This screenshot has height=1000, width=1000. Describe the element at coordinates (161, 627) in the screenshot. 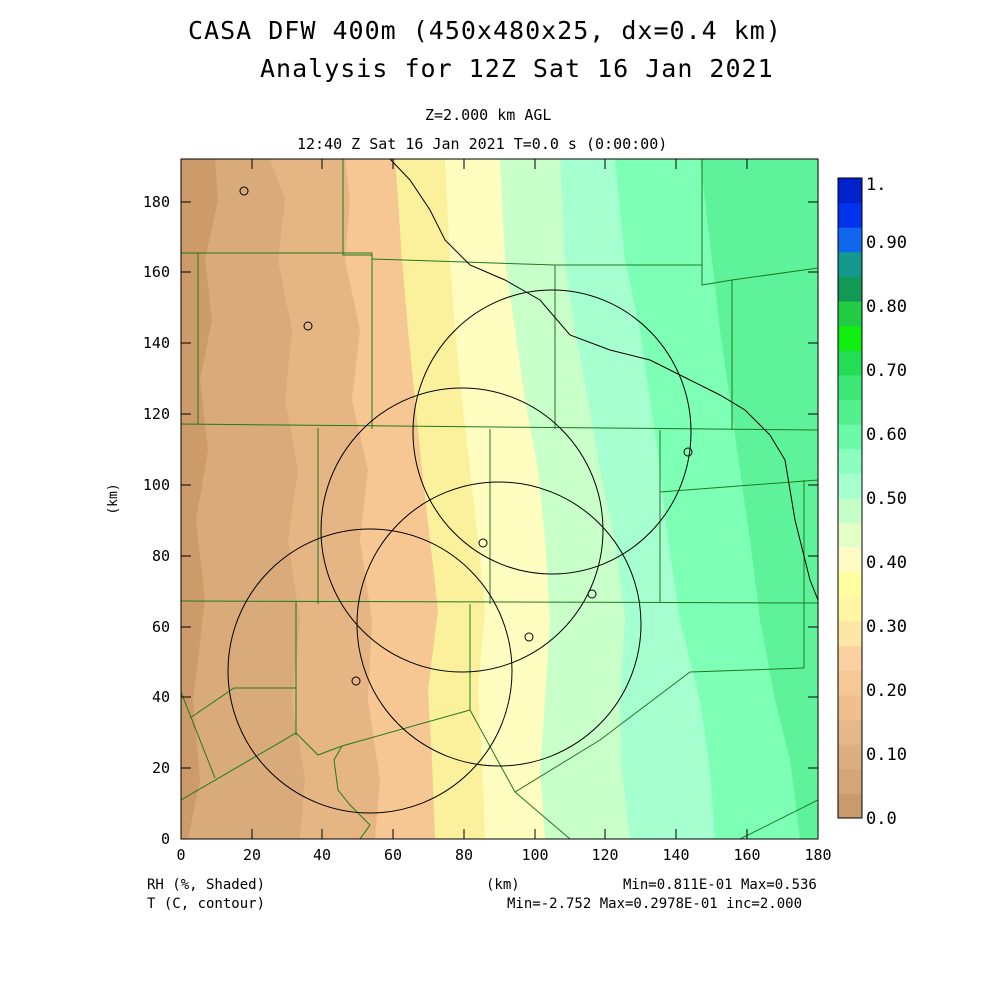

I see `y-tick-label: 60` at that location.